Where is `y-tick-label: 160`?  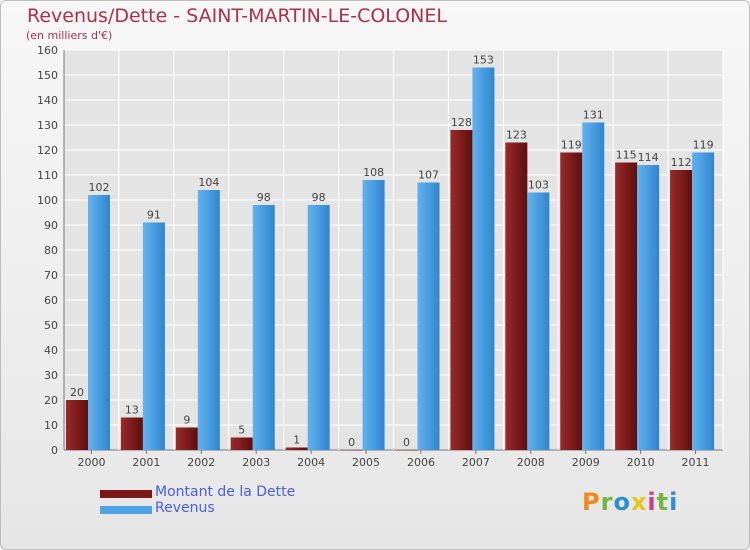
y-tick-label: 160 is located at coordinates (47, 50).